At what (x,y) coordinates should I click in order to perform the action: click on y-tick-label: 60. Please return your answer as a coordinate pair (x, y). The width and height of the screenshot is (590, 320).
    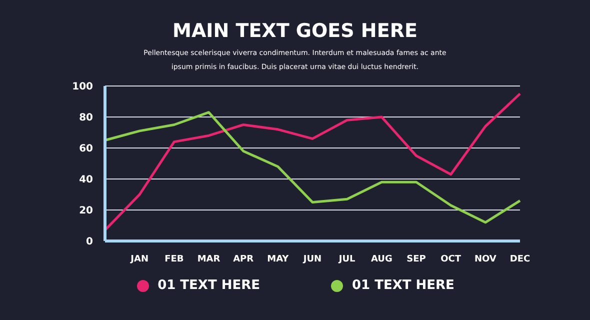
    Looking at the image, I should click on (86, 149).